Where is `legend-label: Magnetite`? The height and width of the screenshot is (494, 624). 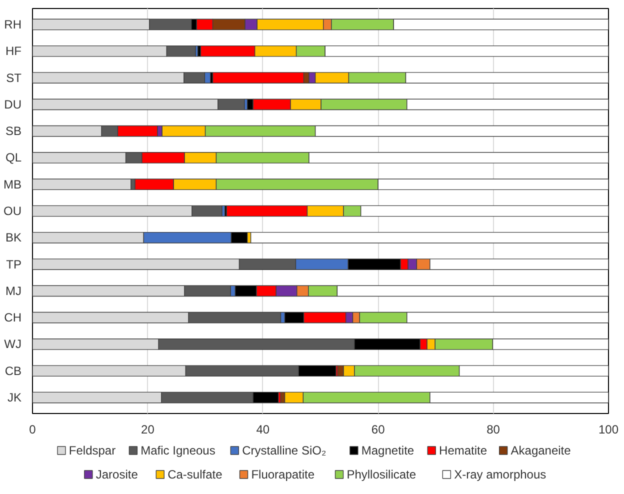 legend-label: Magnetite is located at coordinates (387, 451).